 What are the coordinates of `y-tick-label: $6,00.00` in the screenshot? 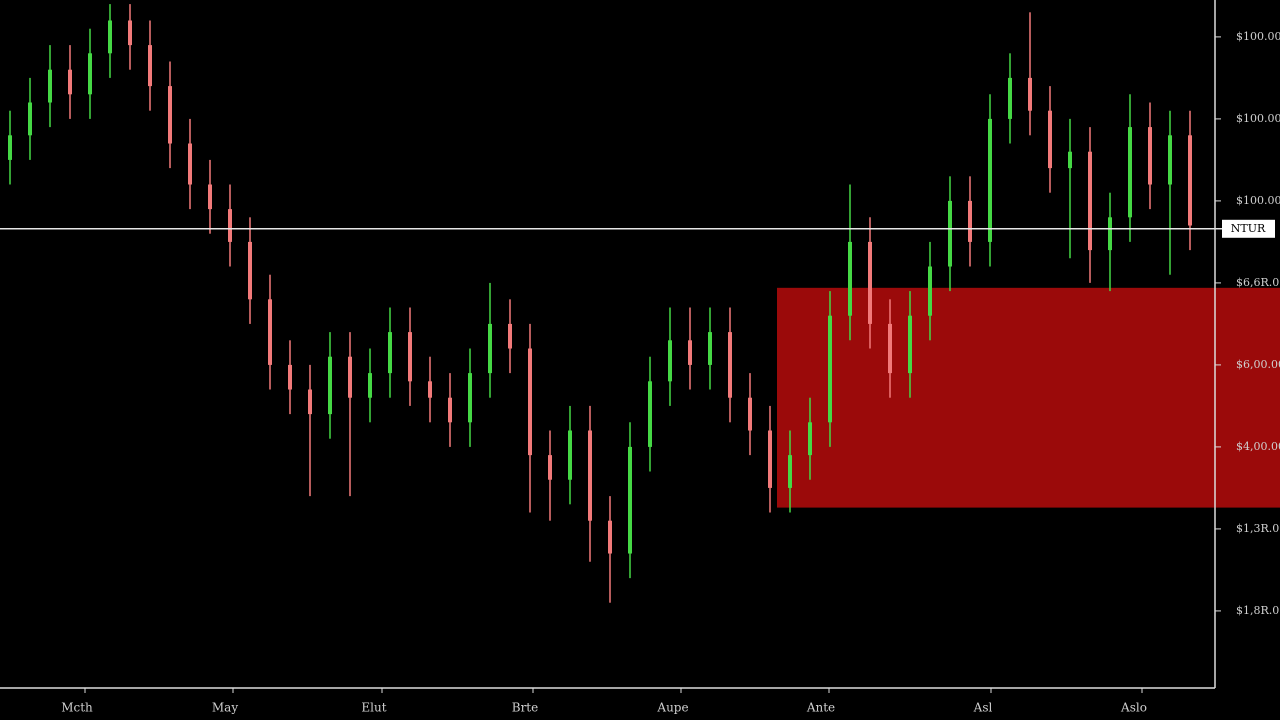 It's located at (1258, 364).